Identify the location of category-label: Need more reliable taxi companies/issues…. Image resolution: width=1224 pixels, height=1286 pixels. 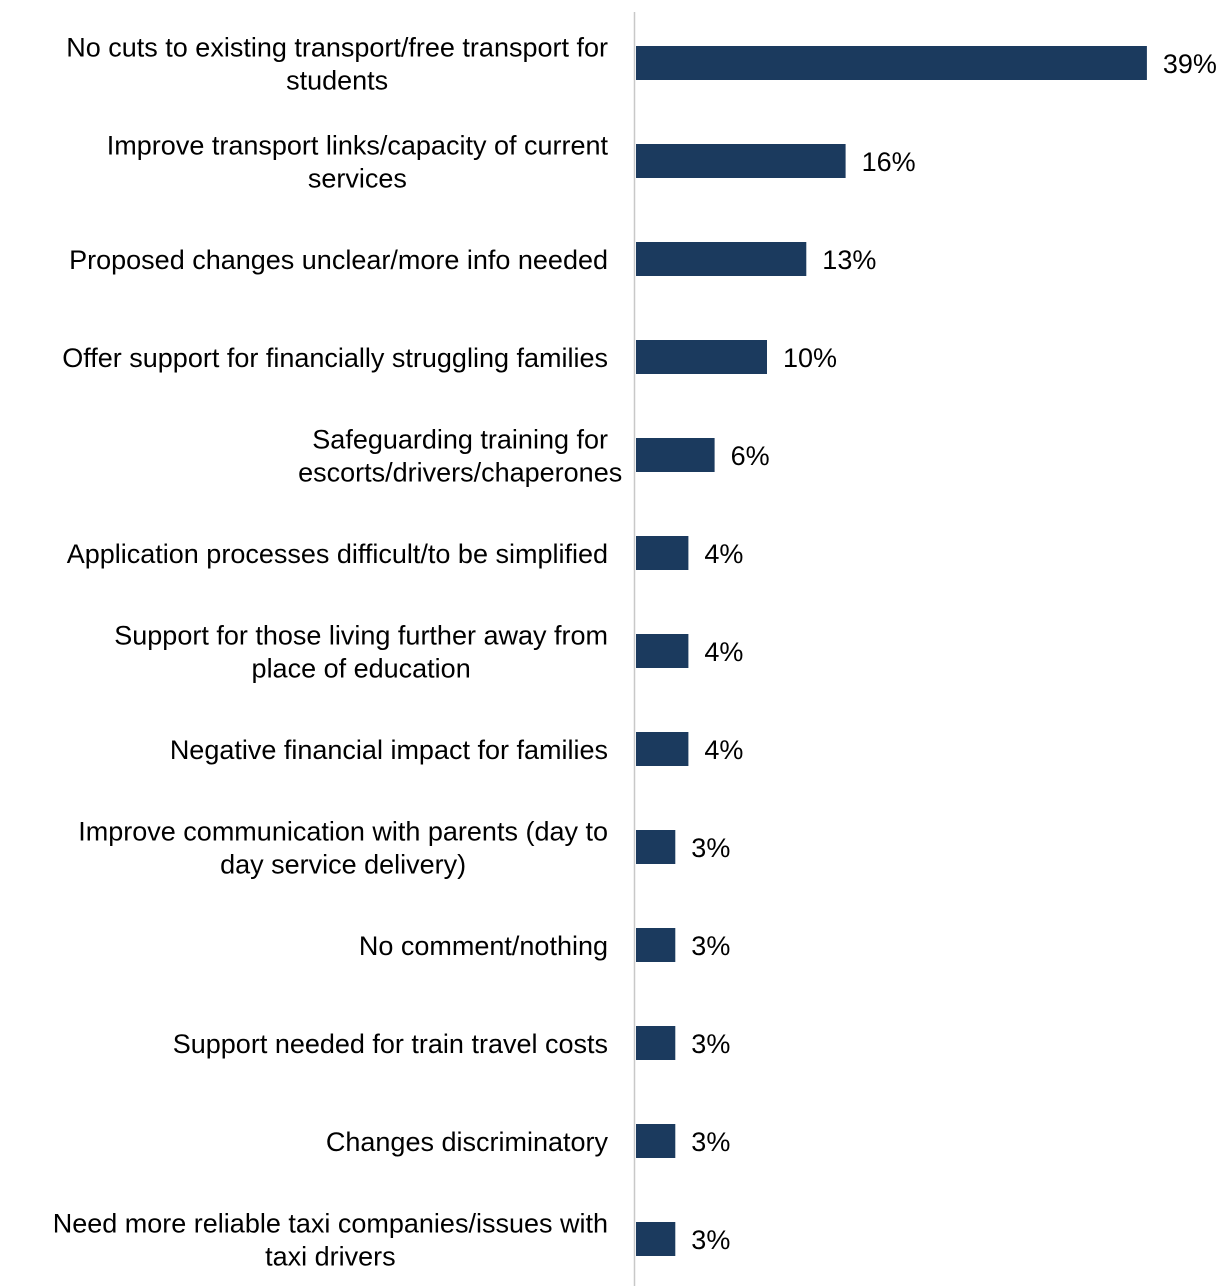
(330, 1224).